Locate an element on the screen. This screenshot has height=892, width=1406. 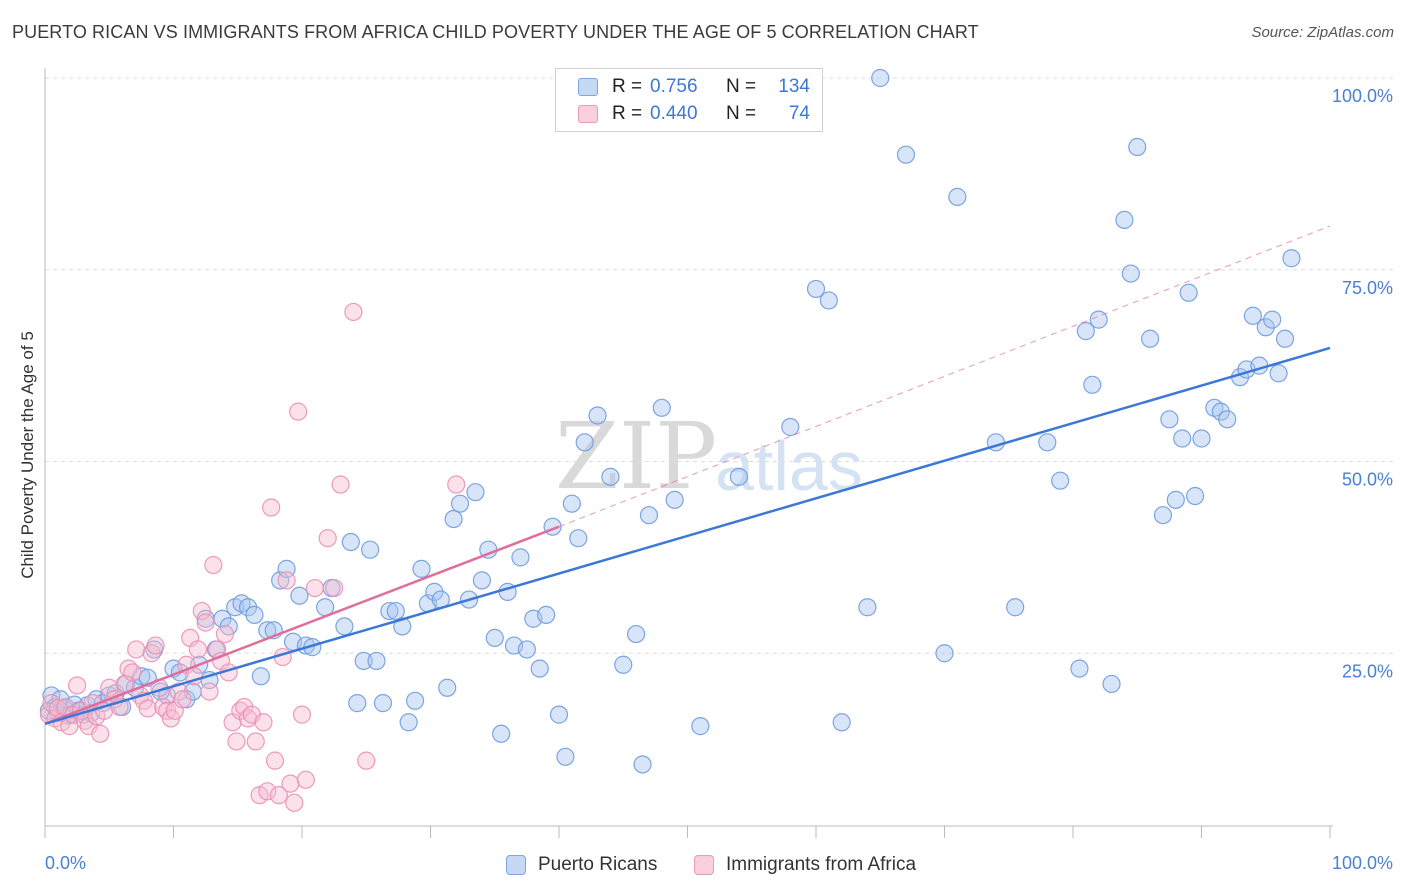
y-tick-label: 100.0% is located at coordinates (1362, 96).